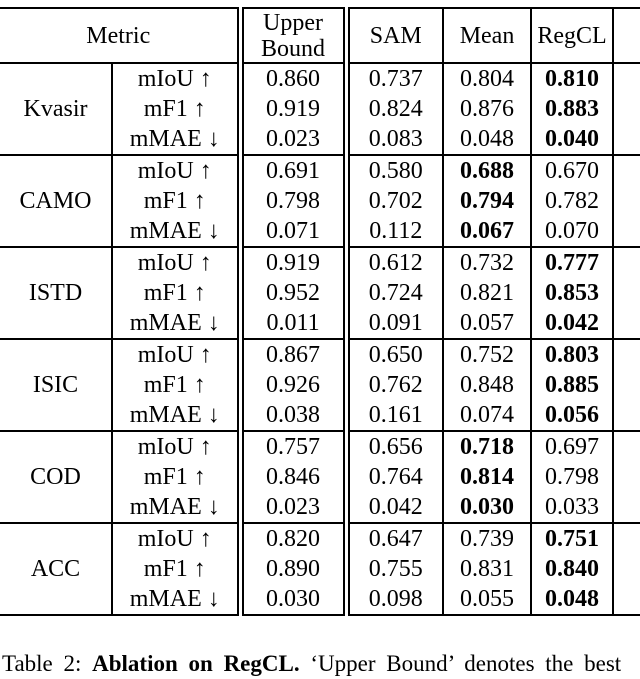 The height and width of the screenshot is (679, 640). Describe the element at coordinates (320, 35) in the screenshot. I see `header-row: Metric Upper Bound SAM Mean RegCL` at that location.